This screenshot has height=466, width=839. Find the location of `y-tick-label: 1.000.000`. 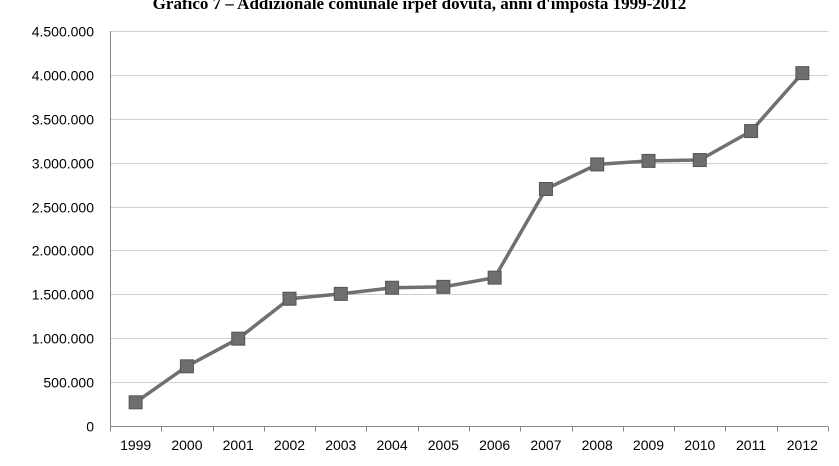

y-tick-label: 1.000.000 is located at coordinates (63, 339).